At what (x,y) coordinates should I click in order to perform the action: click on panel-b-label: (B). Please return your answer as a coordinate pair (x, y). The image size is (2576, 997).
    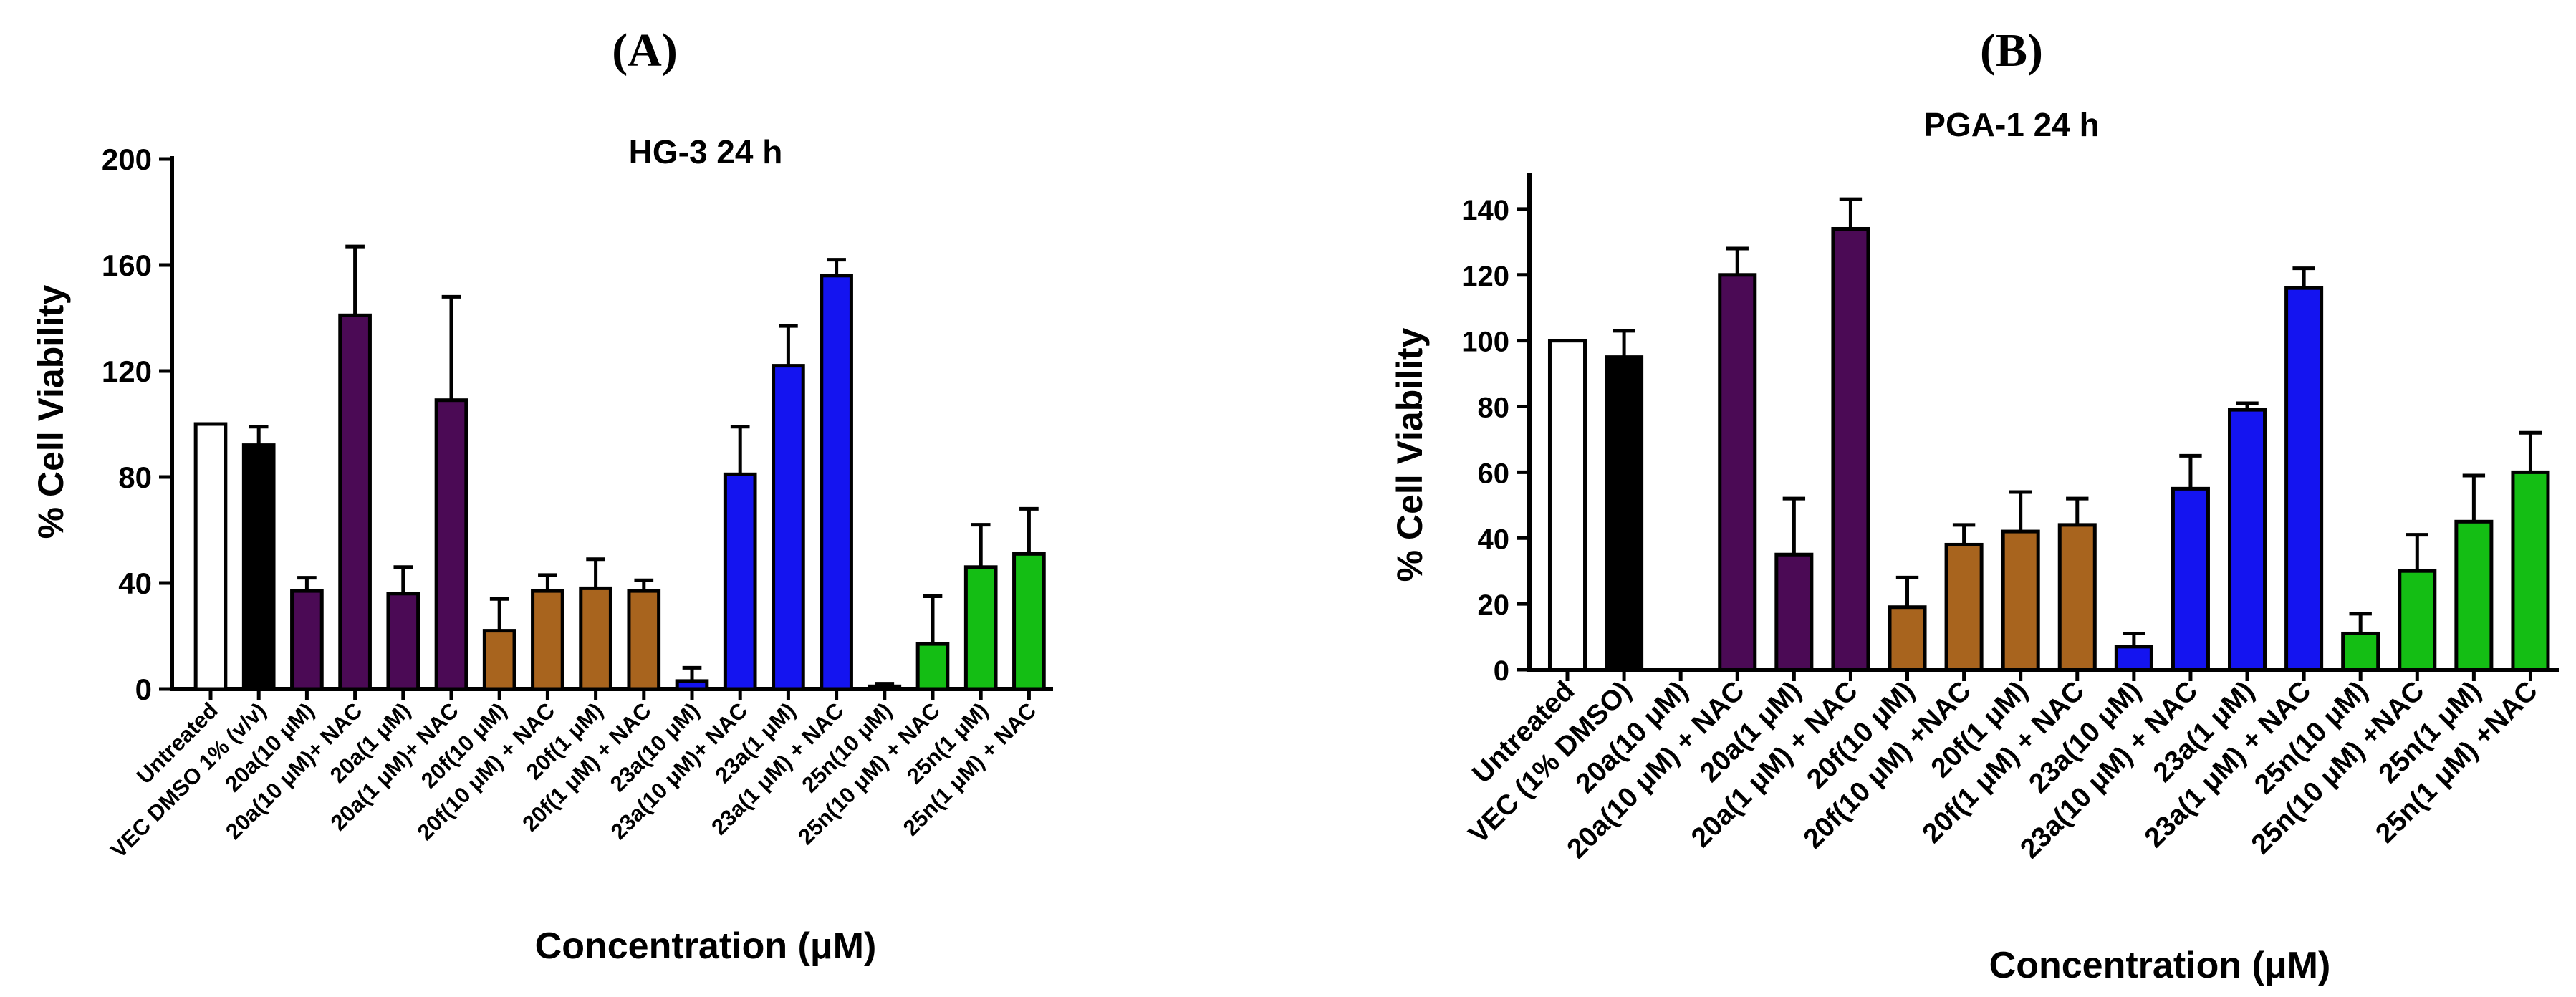
    Looking at the image, I should click on (2011, 51).